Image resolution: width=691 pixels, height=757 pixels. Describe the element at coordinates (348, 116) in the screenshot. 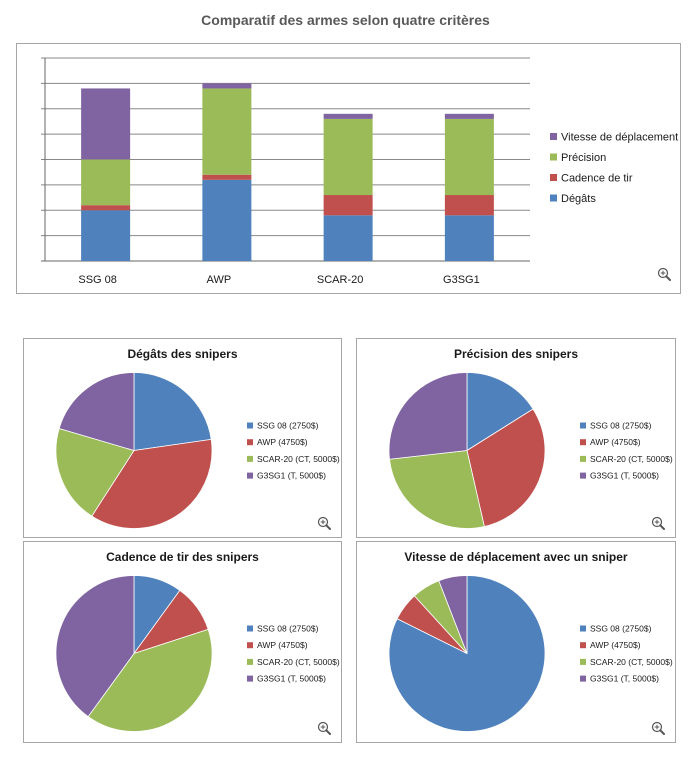

I see `bar-scar-20-vitesse-de-deplacement` at that location.